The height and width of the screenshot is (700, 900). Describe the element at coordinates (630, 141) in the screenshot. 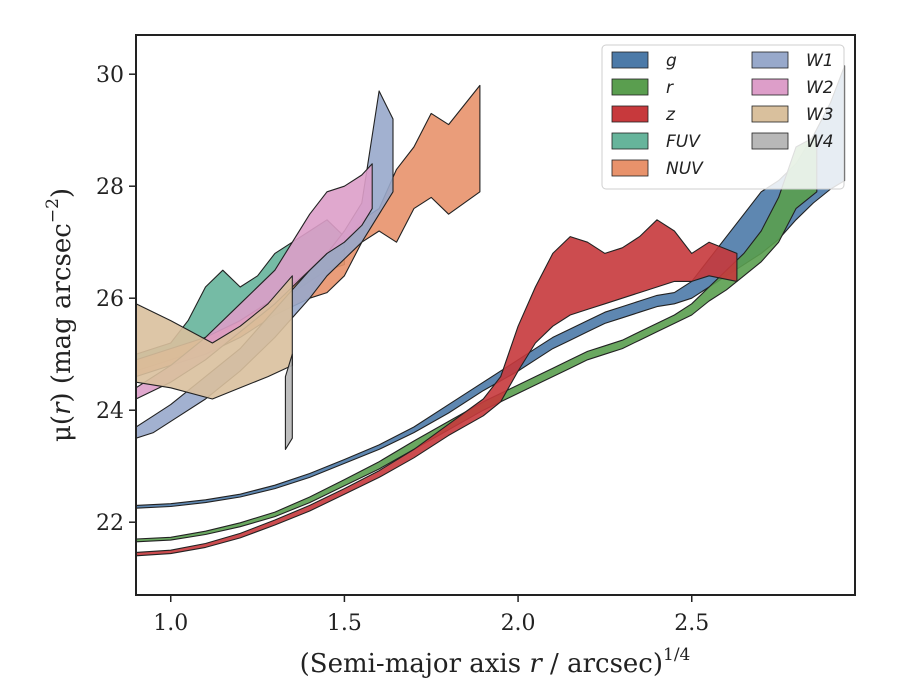

I see `legend-swatch-fuv` at that location.